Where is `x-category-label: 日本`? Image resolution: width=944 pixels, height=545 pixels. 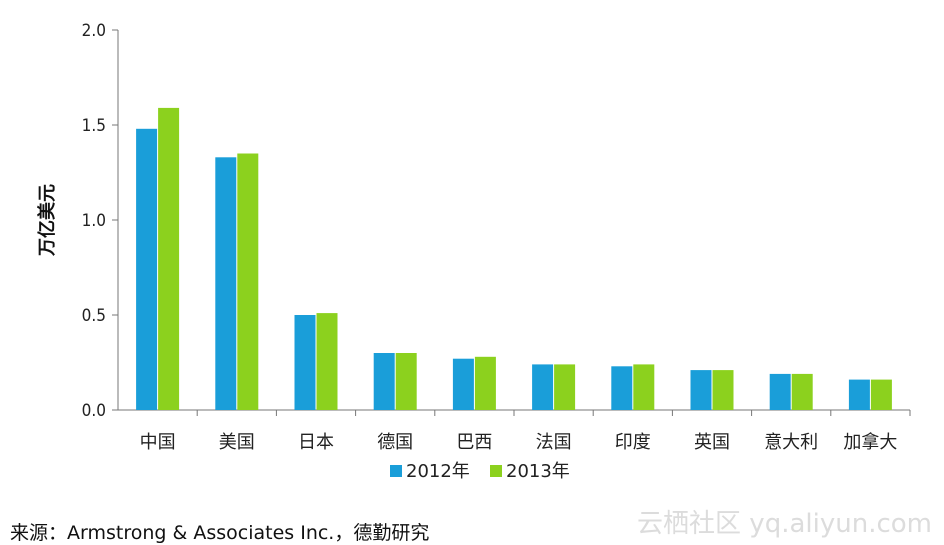 x-category-label: 日本 is located at coordinates (316, 442).